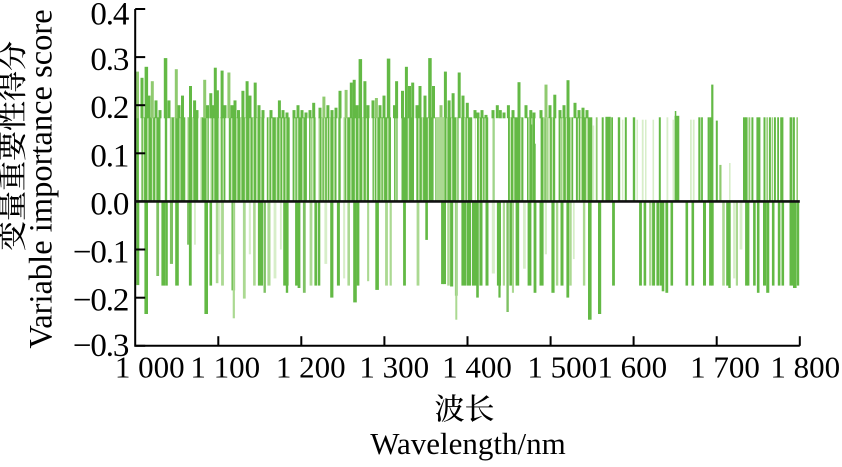 This screenshot has width=842, height=467. I want to click on svg-text: 1 600, so click(632, 367).